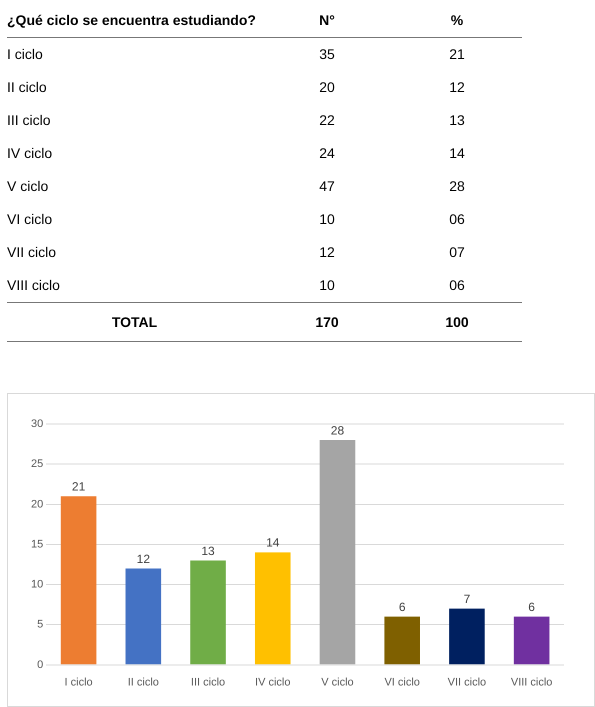 The height and width of the screenshot is (707, 595). I want to click on x-tick-label: VIII ciclo, so click(531, 682).